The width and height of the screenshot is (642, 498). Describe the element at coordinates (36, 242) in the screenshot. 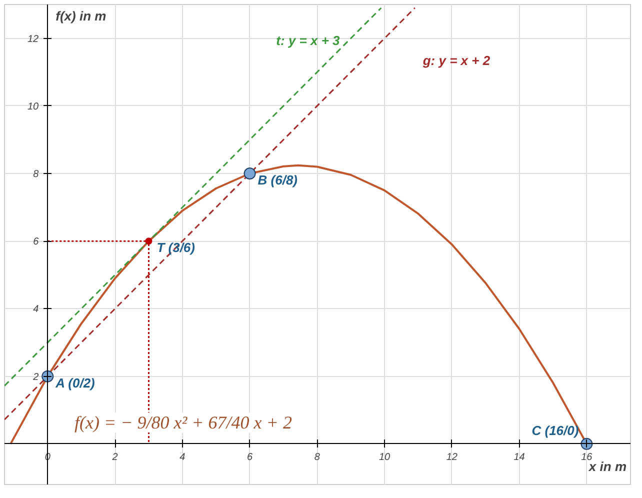

I see `y-tick-label: 6` at that location.